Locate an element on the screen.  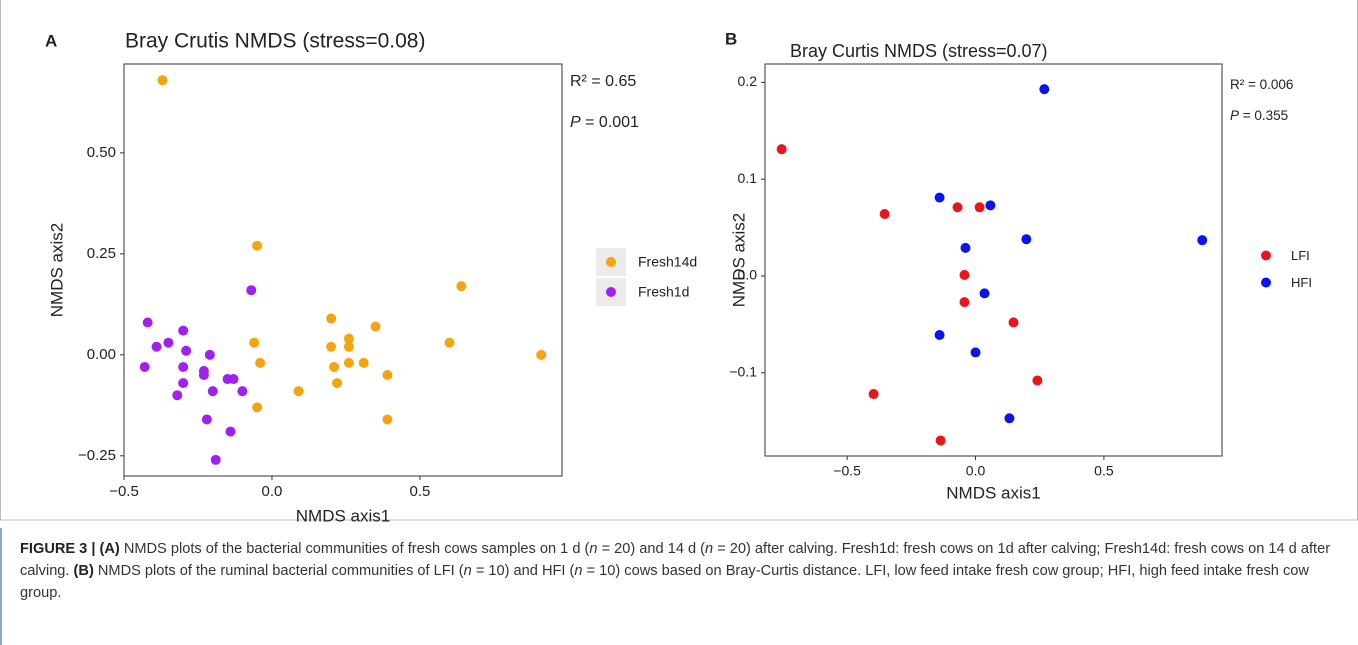
caption-part: (B) is located at coordinates (83, 571).